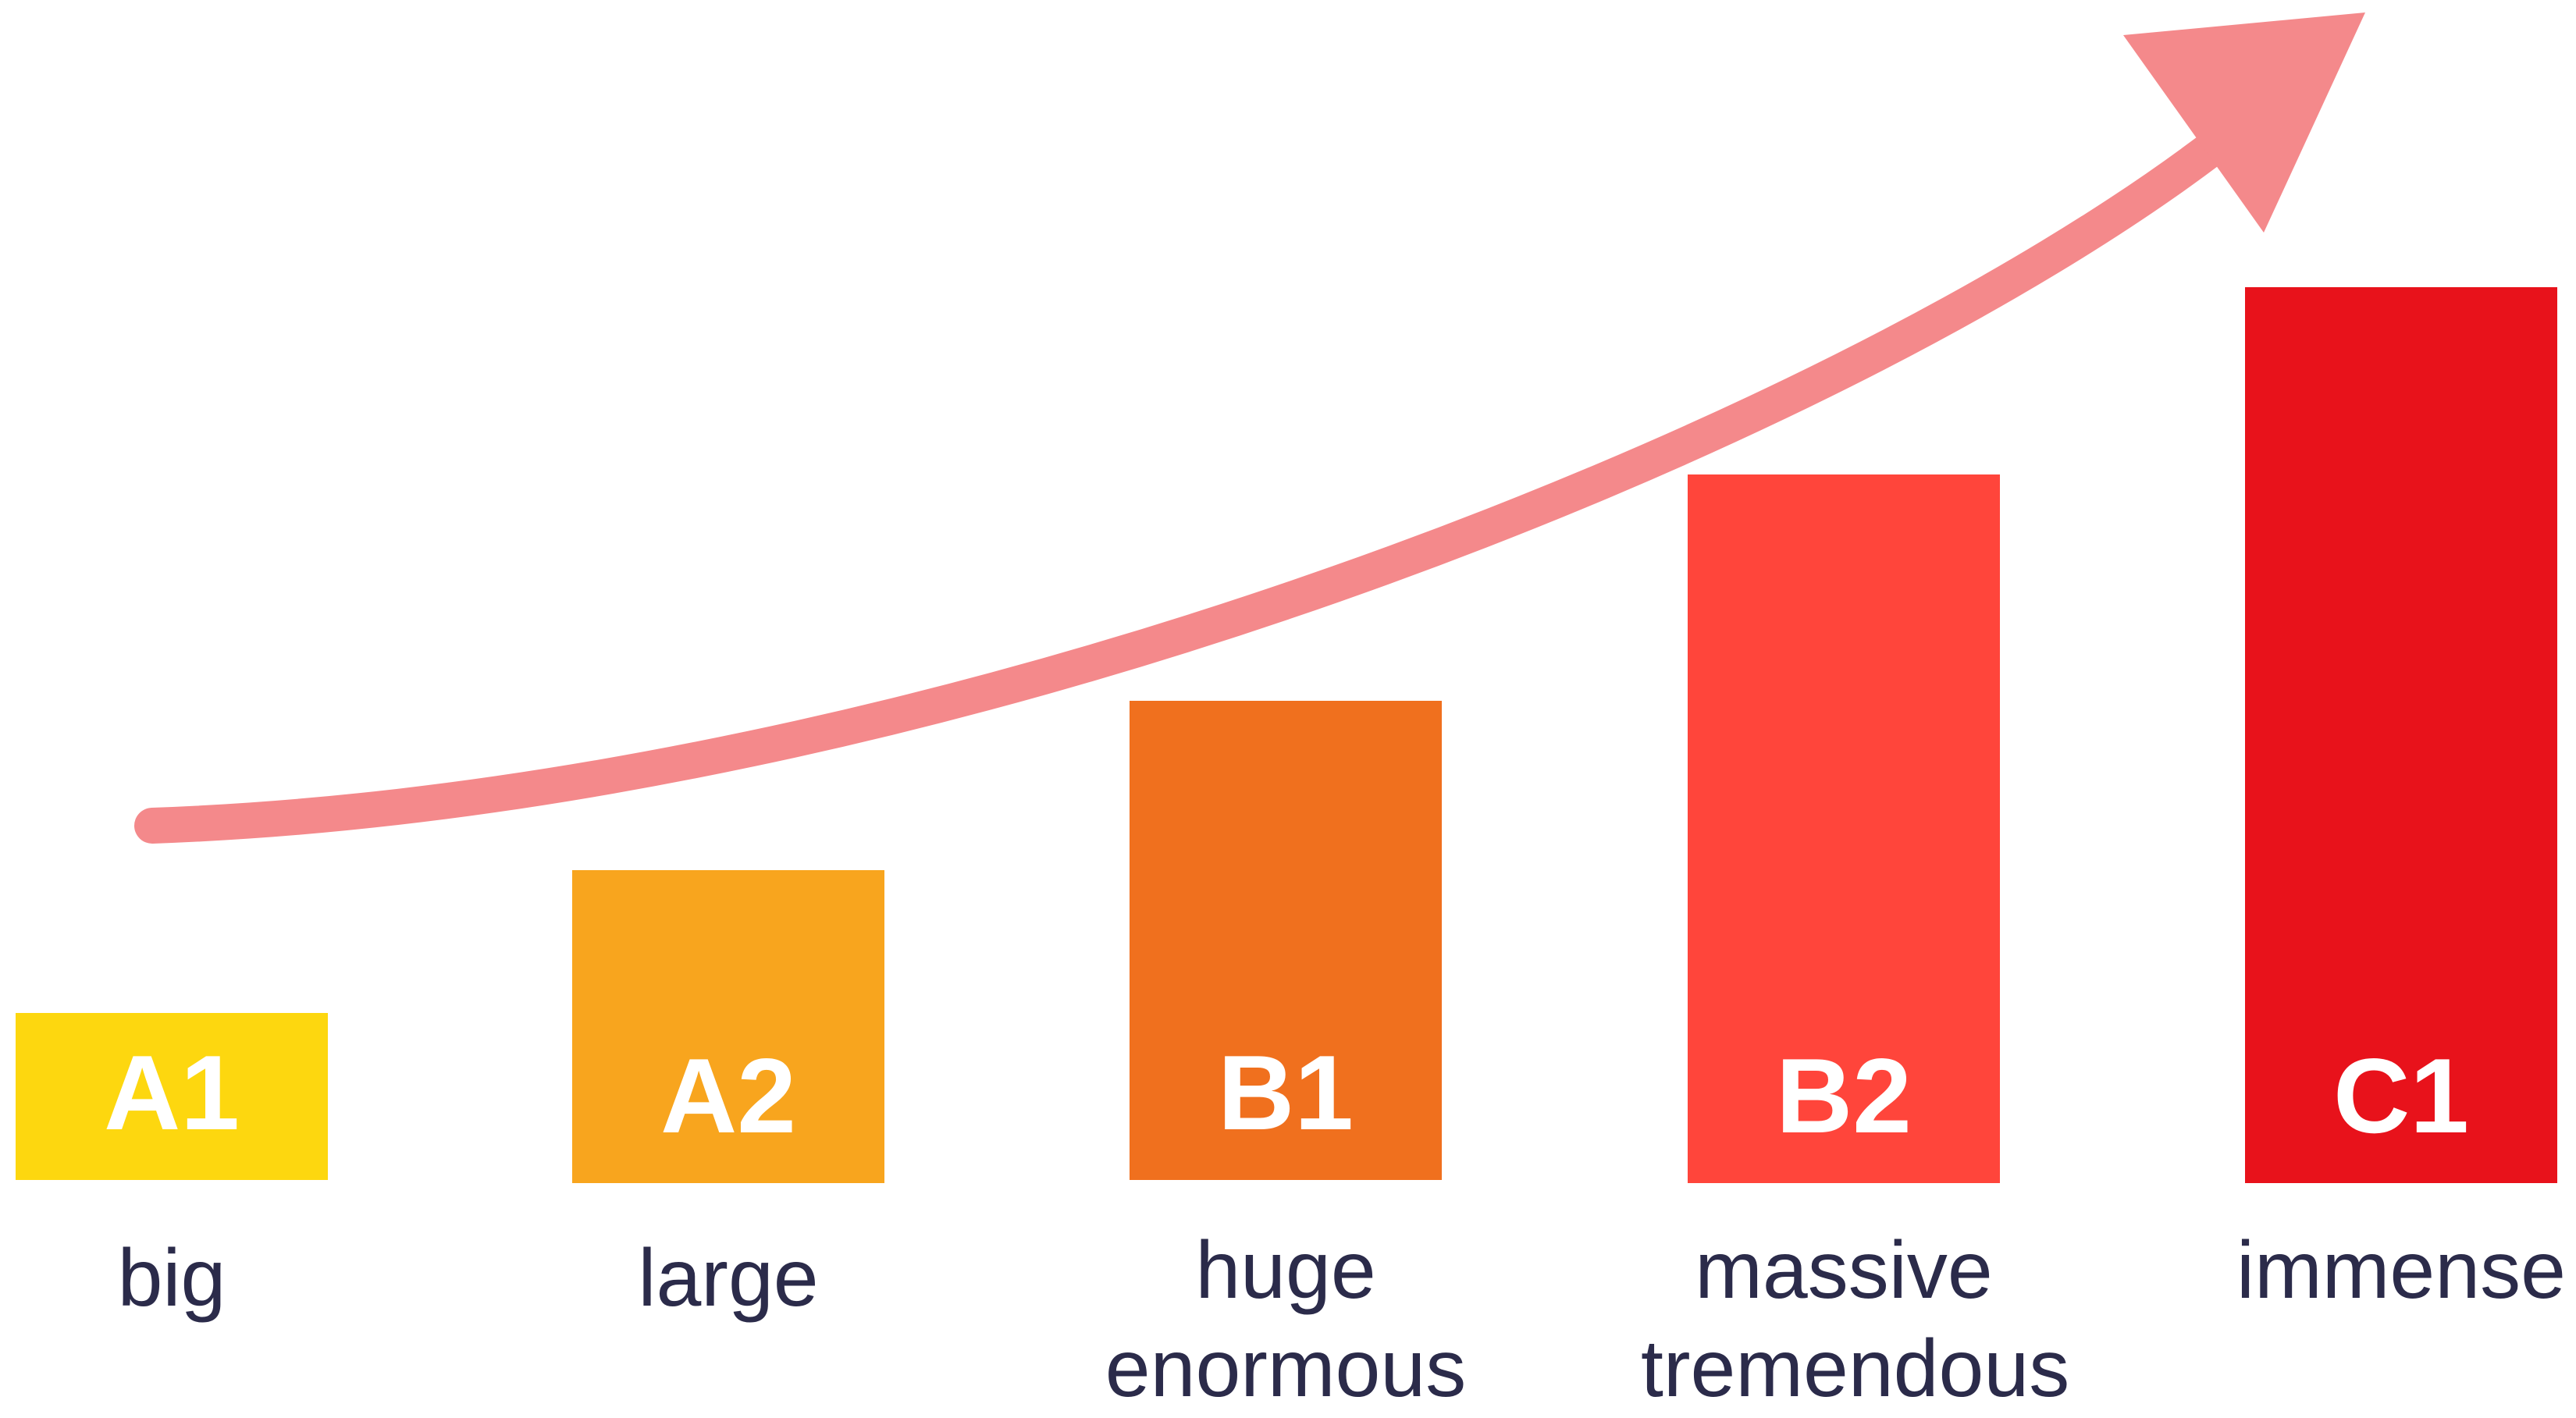 The image size is (2576, 1418). What do you see at coordinates (1286, 1319) in the screenshot?
I see `level-words: huge enormous` at bounding box center [1286, 1319].